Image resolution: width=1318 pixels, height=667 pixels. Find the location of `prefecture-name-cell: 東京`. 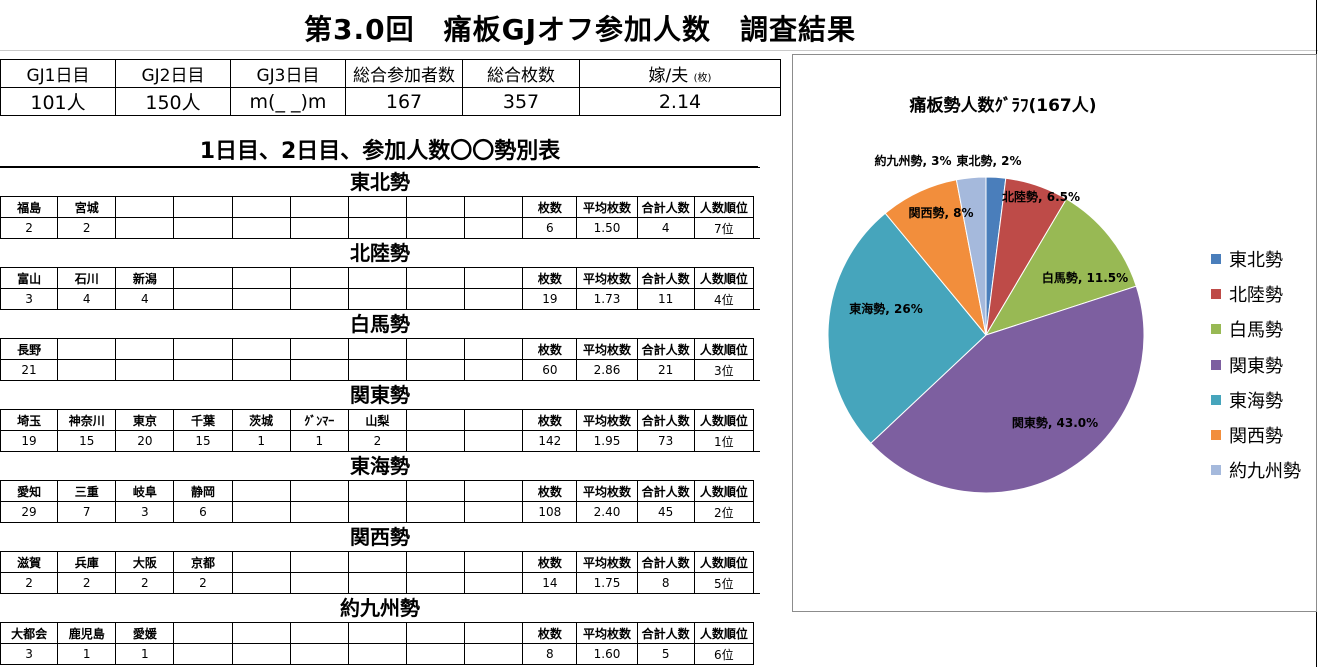

prefecture-name-cell: 東京 is located at coordinates (145, 420).